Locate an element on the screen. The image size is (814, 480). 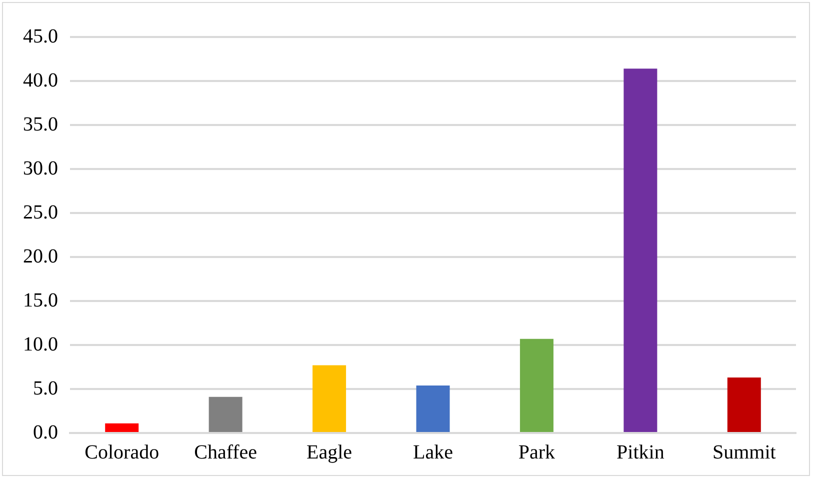
y-tick-label: 5.0 is located at coordinates (45, 388).